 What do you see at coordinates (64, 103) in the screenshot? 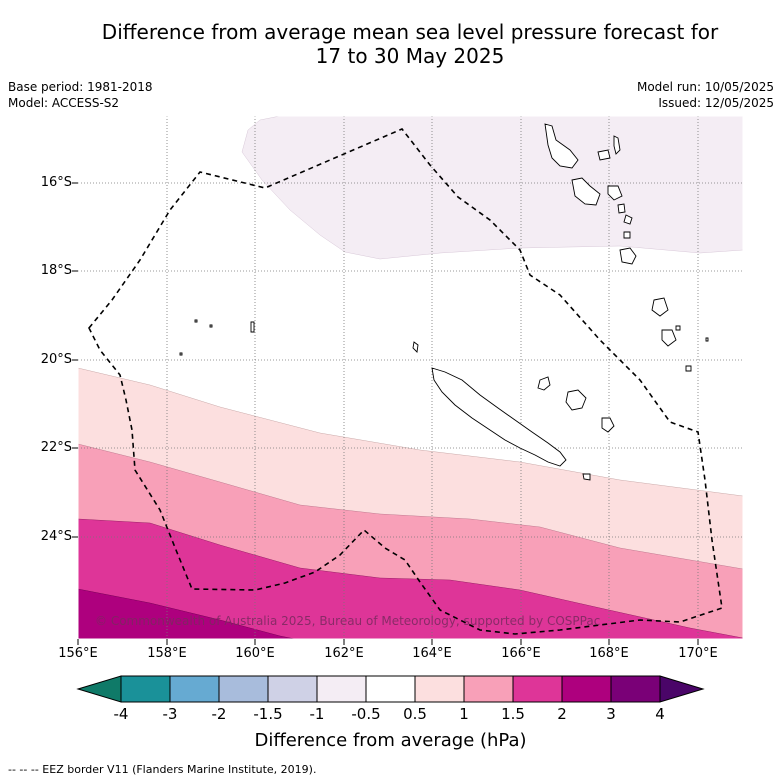
I see `model-name: Model: ACCESS-S2` at bounding box center [64, 103].